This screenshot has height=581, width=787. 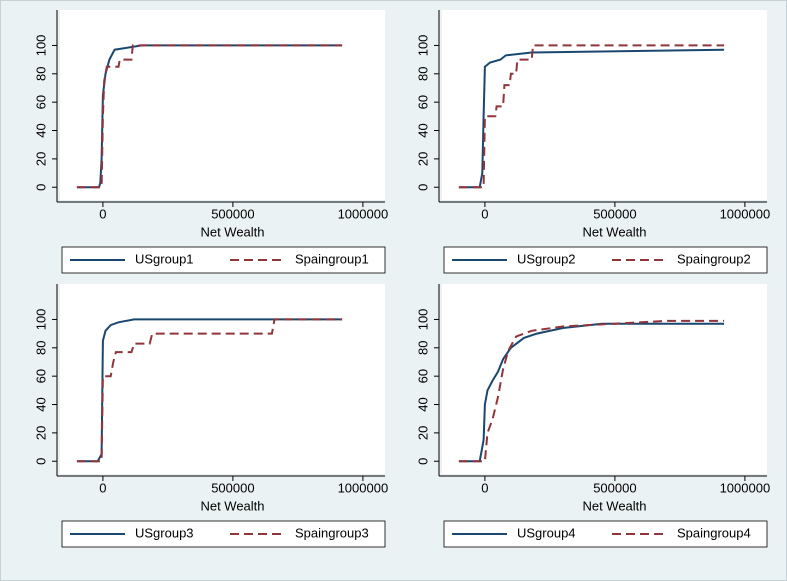 I want to click on legend-label: Spaingroup3, so click(x=332, y=532).